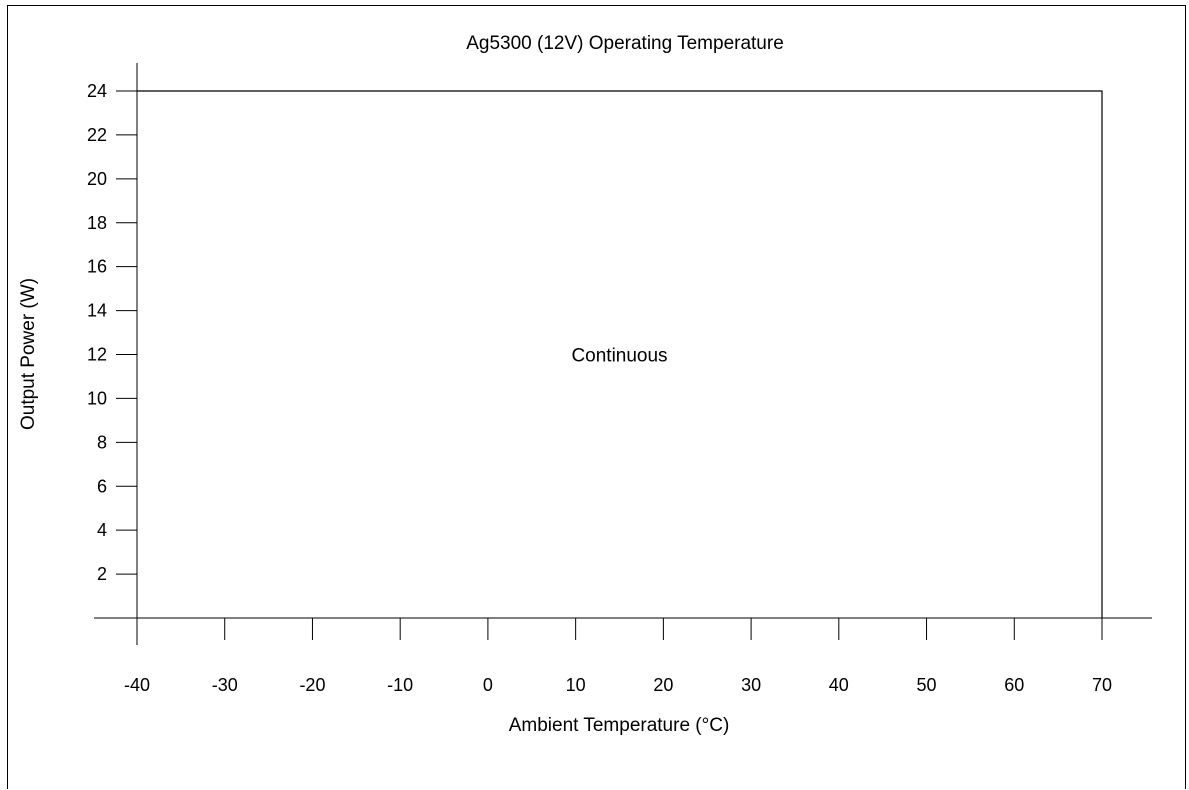 The height and width of the screenshot is (790, 1189). I want to click on y-tick-label: 16, so click(97, 267).